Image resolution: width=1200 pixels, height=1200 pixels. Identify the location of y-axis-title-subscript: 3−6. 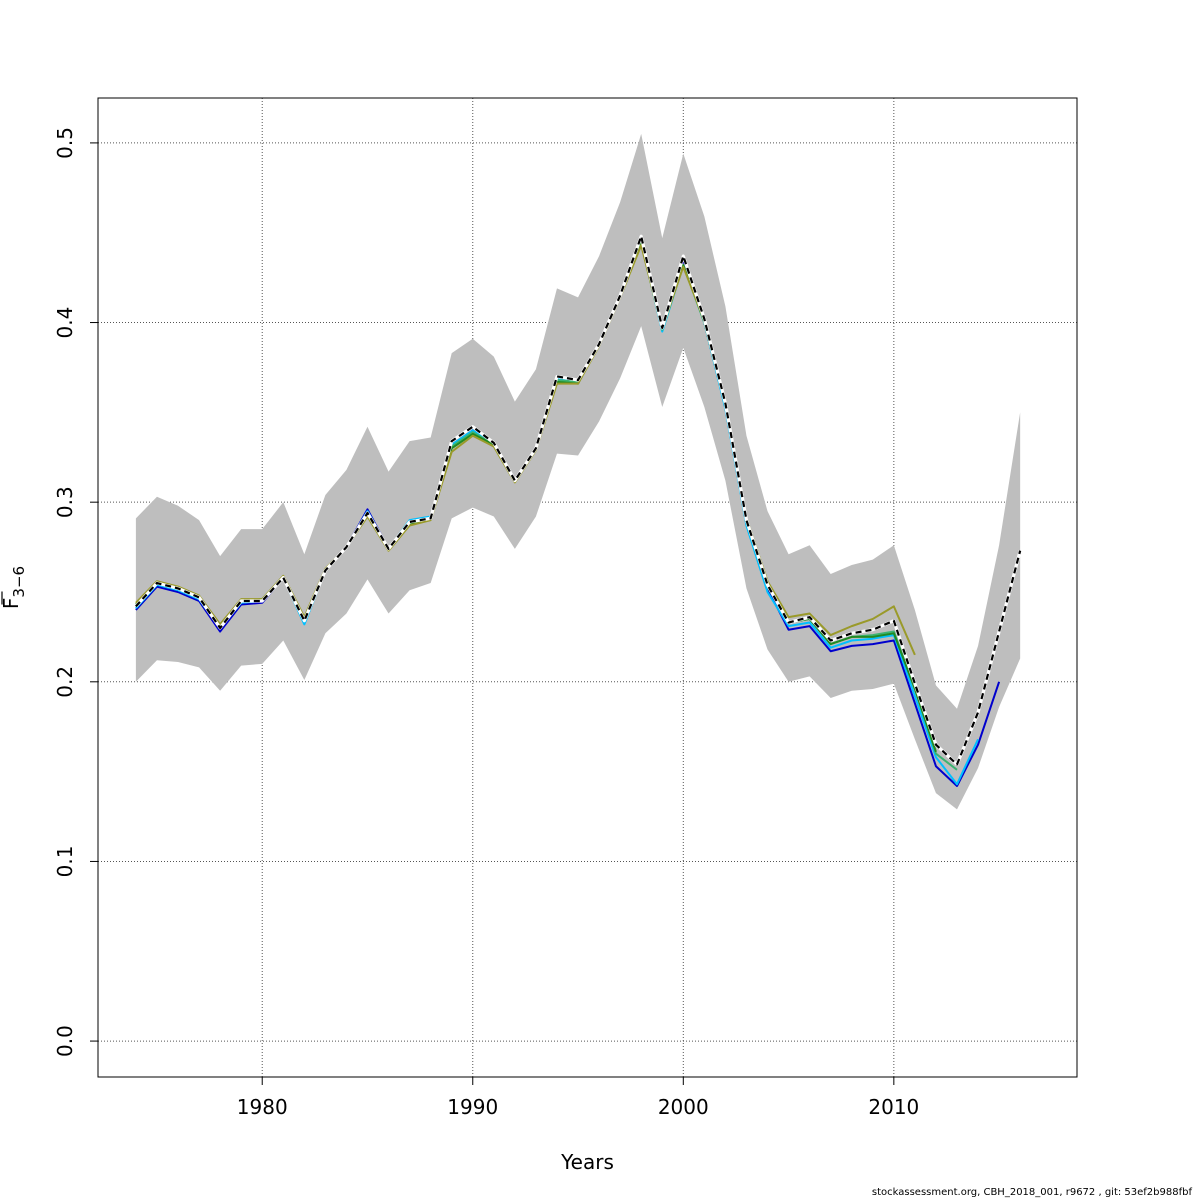
(19, 582).